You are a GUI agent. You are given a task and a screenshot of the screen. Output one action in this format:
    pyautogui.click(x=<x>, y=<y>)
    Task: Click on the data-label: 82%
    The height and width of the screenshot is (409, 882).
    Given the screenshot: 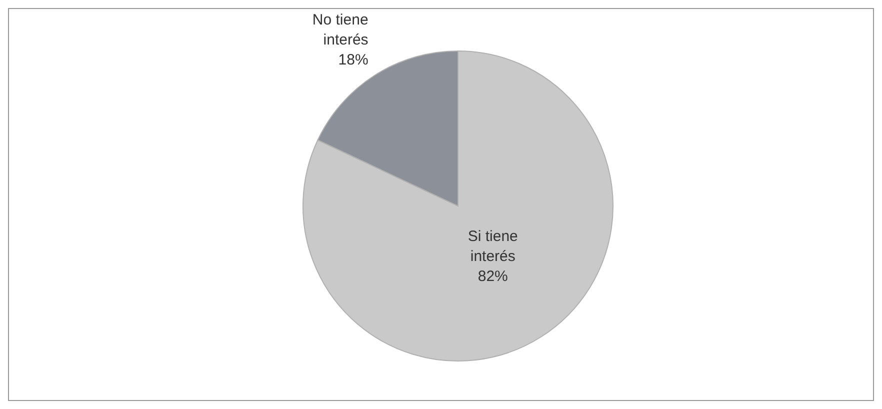 What is the action you would take?
    pyautogui.click(x=493, y=276)
    